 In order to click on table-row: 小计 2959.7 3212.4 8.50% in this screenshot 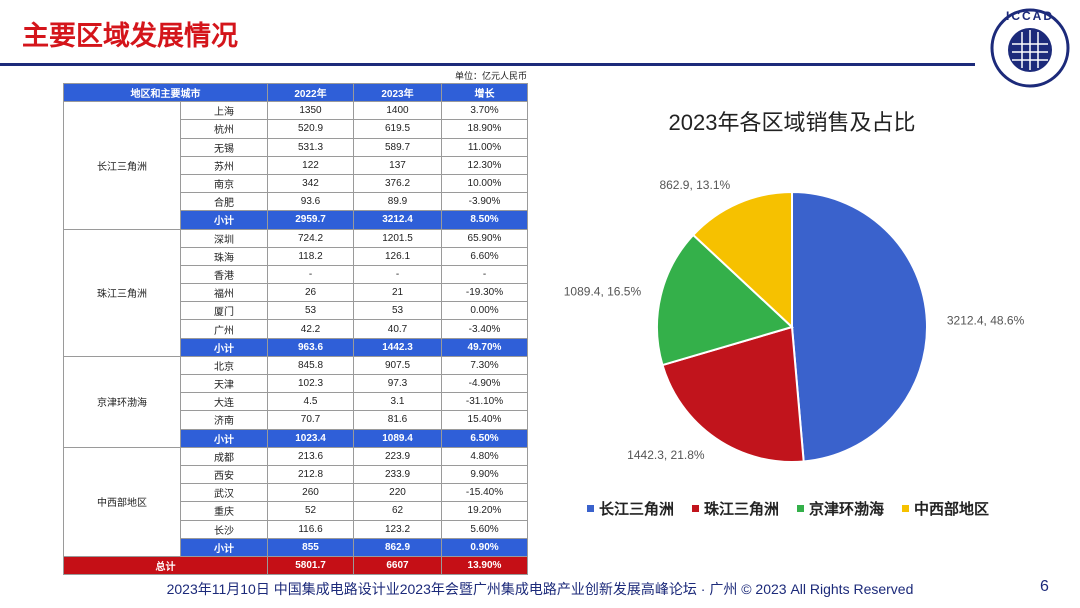, I will do `click(296, 220)`.